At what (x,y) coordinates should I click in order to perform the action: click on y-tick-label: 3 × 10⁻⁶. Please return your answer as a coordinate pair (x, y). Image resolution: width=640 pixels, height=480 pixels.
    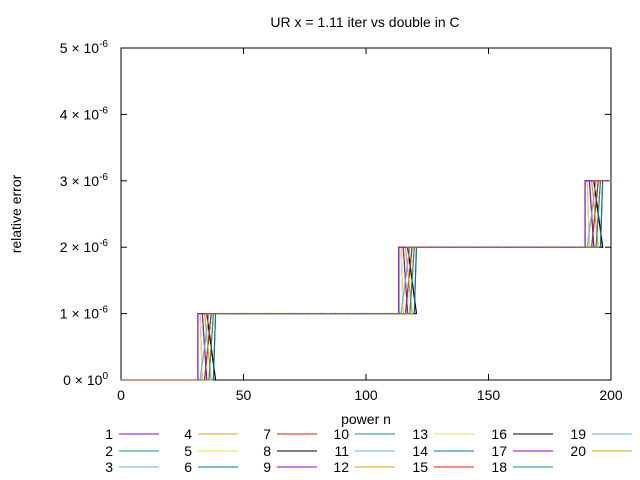
    Looking at the image, I should click on (84, 180).